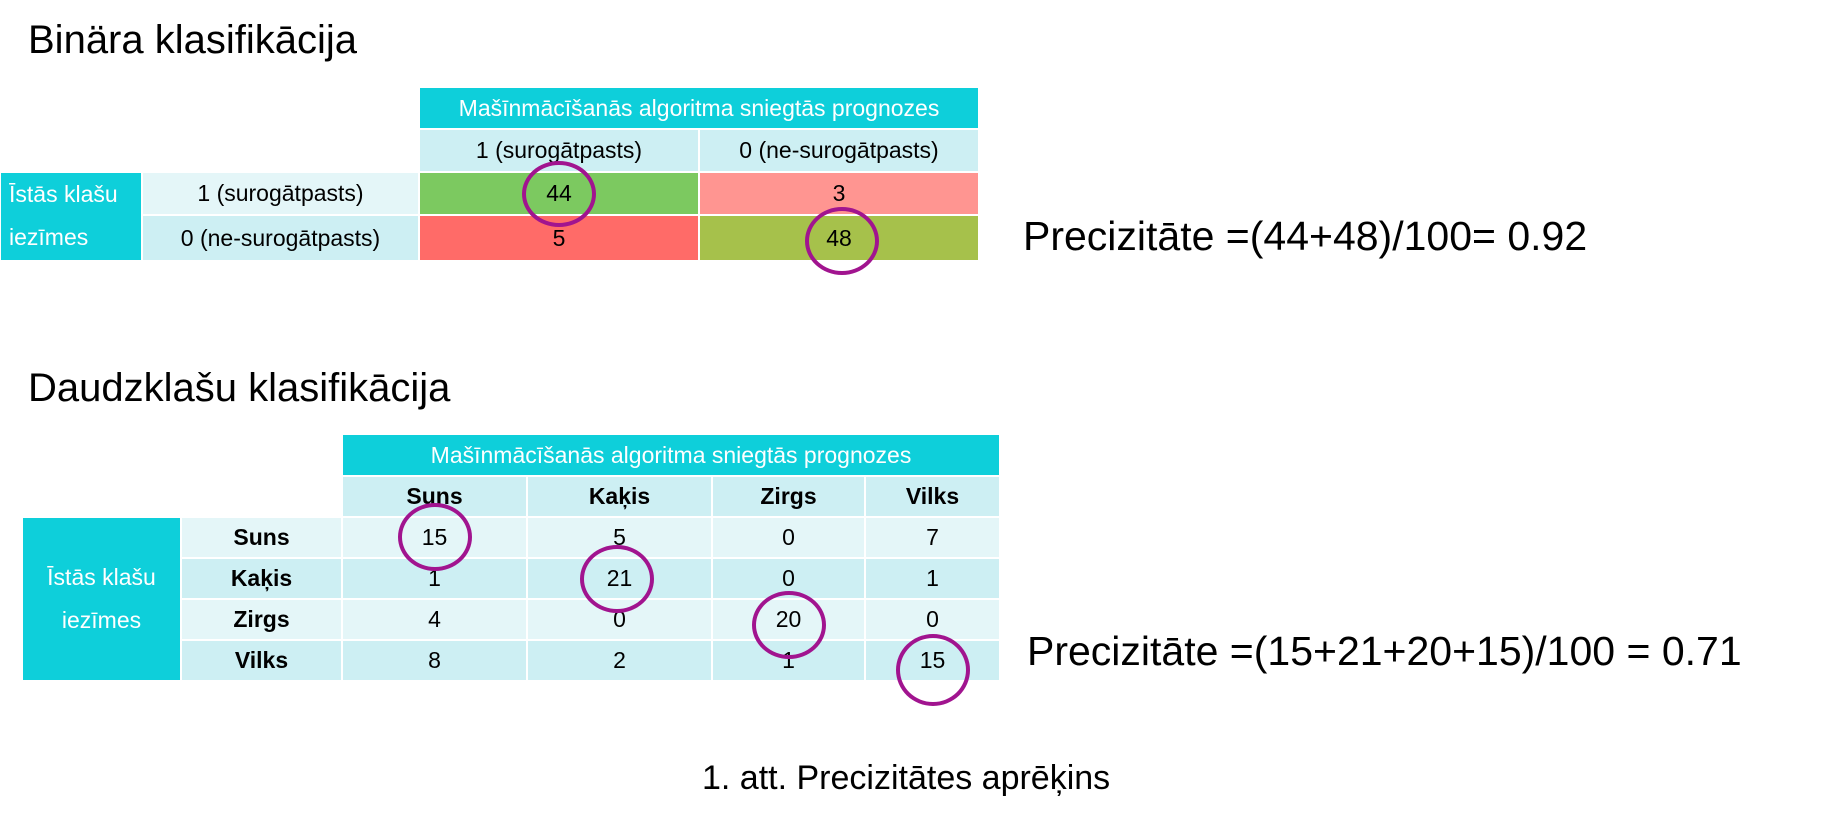  I want to click on binary-cell-tp: 44, so click(559, 193).